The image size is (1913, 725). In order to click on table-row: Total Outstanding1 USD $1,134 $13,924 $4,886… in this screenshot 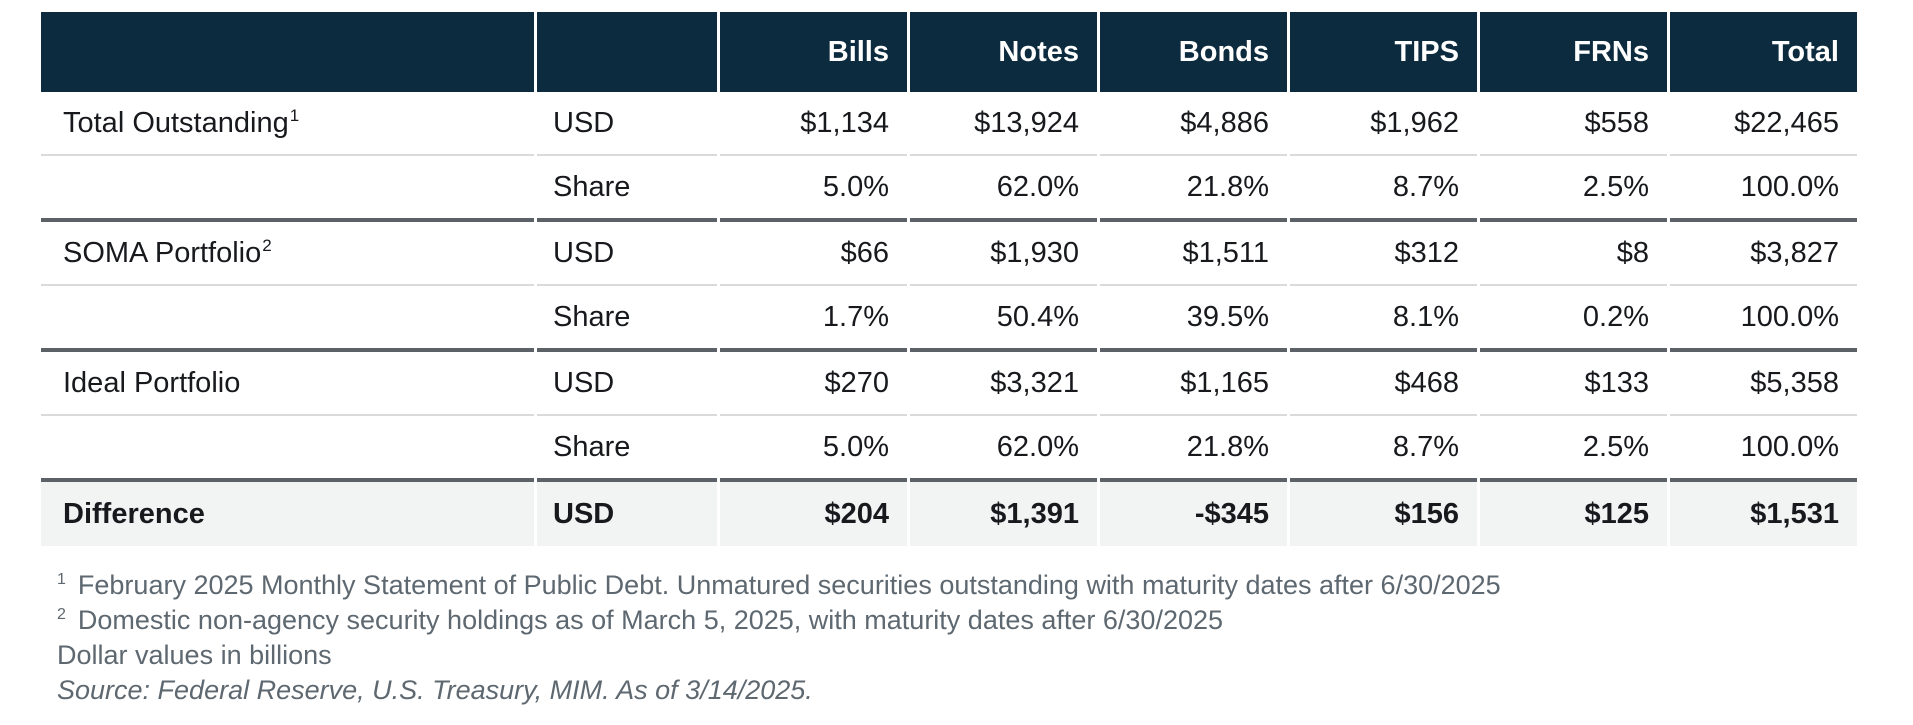, I will do `click(949, 124)`.